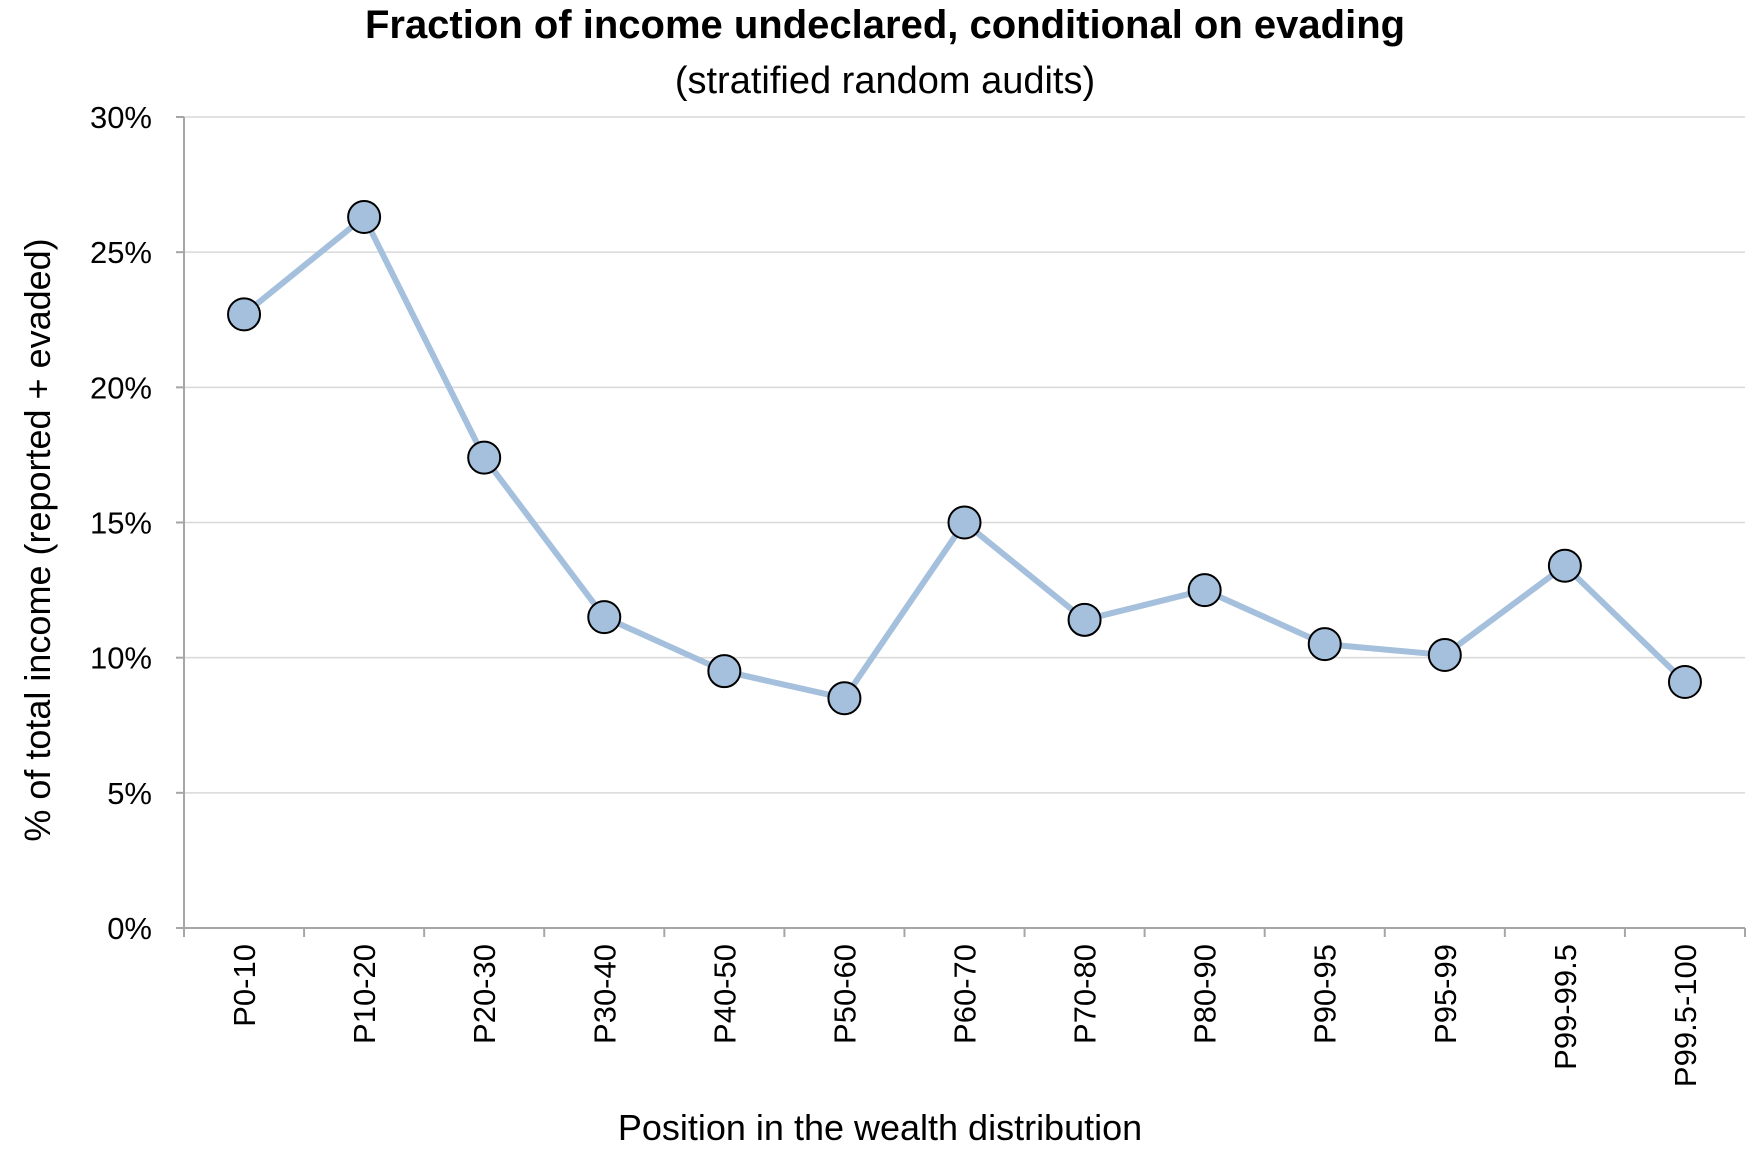  I want to click on y-tick-label: 30%, so click(121, 117).